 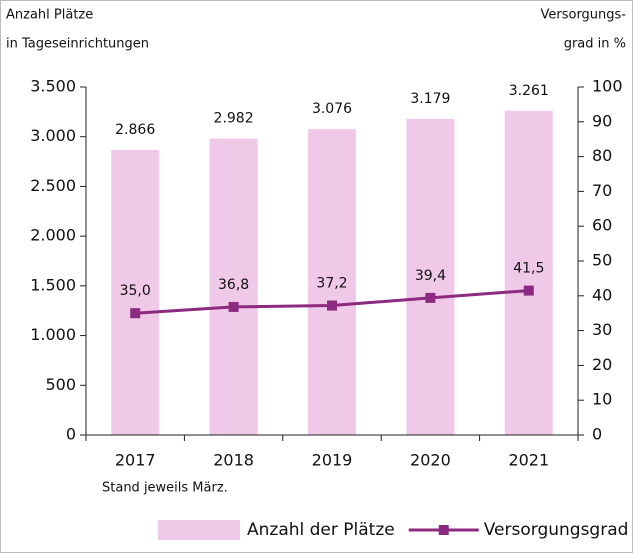 What do you see at coordinates (602, 399) in the screenshot?
I see `y2-tick-label: 10` at bounding box center [602, 399].